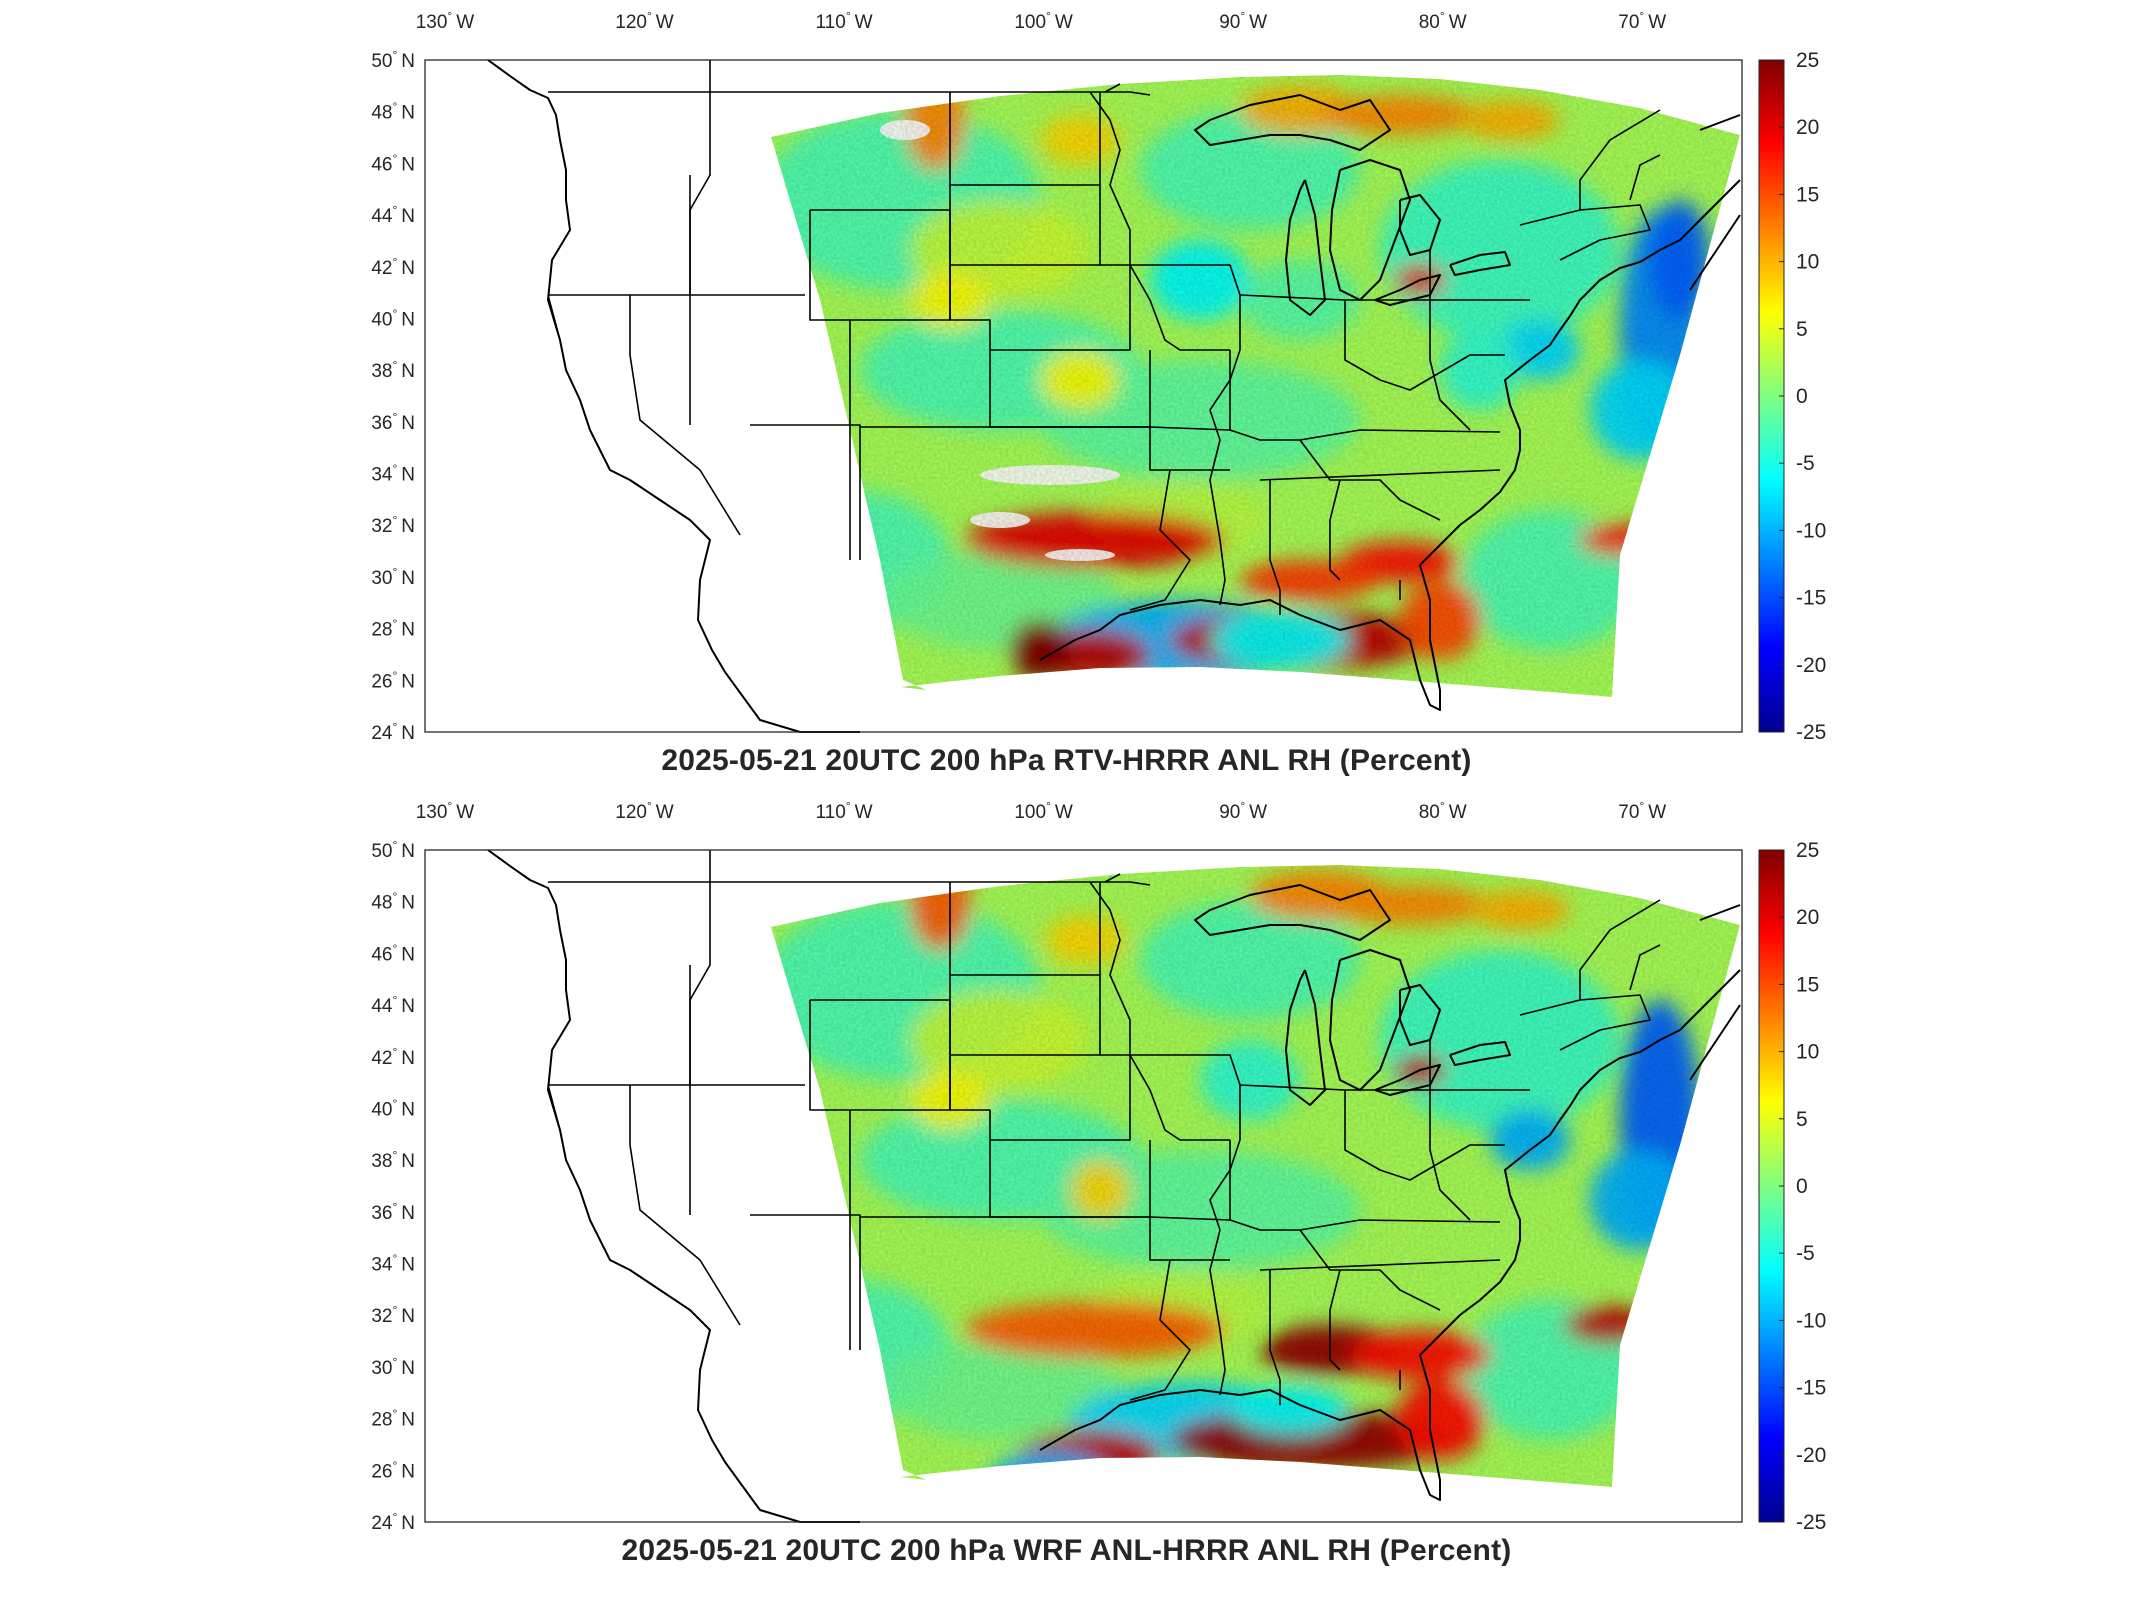 Image resolution: width=2133 pixels, height=1600 pixels. I want to click on lon-tick-label: 100° W, so click(1043, 21).